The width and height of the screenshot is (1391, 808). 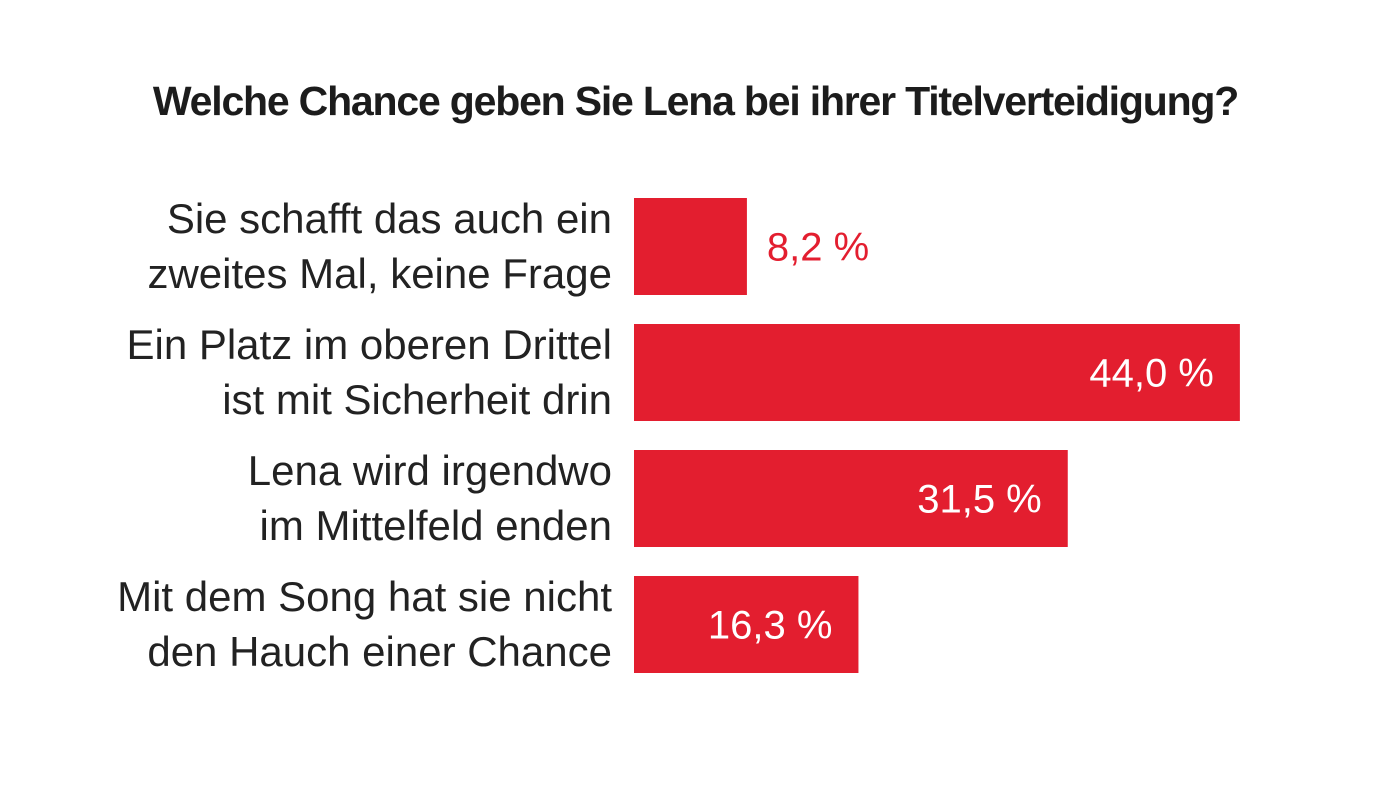 I want to click on category-label-1-line-1: Sie schafft das auch ein, so click(x=389, y=218).